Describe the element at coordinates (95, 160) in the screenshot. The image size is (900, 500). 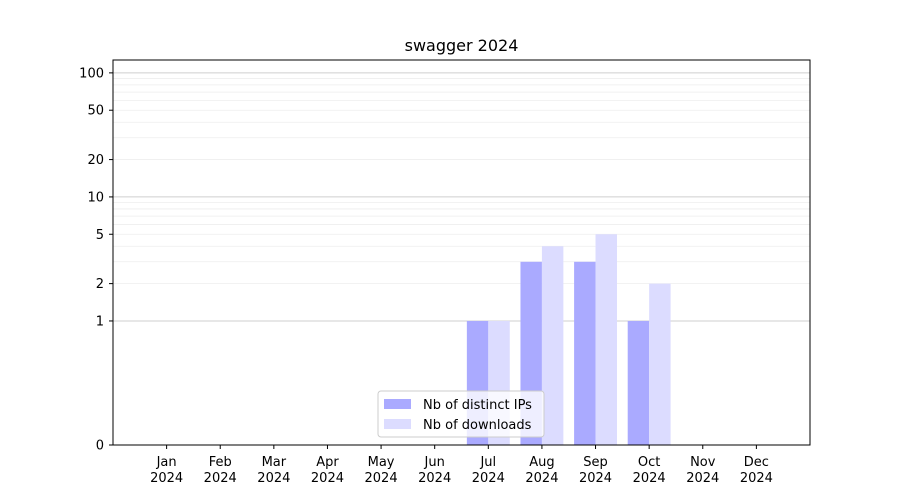
I see `y-tick-label: 20` at that location.